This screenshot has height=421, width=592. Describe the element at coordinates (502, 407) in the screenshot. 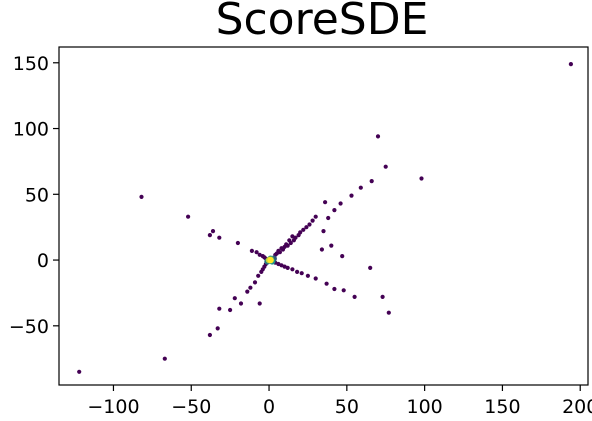

I see `x-tick-label: 150` at that location.